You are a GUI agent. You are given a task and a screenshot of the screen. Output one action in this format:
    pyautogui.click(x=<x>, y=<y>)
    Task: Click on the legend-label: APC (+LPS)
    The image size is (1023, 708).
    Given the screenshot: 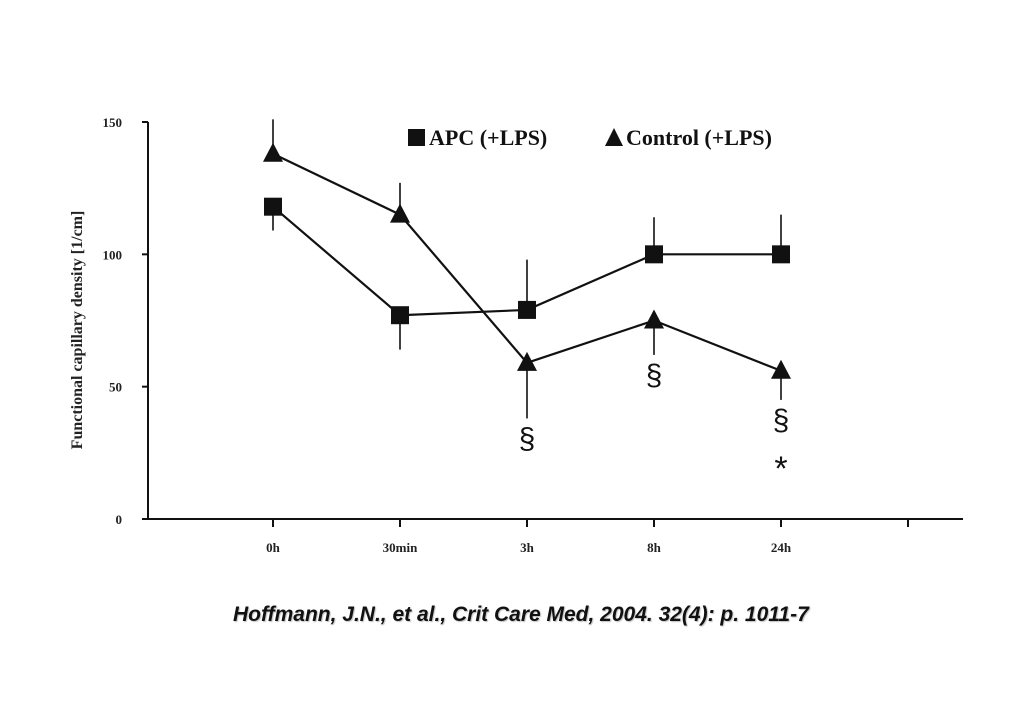 What is the action you would take?
    pyautogui.click(x=488, y=137)
    